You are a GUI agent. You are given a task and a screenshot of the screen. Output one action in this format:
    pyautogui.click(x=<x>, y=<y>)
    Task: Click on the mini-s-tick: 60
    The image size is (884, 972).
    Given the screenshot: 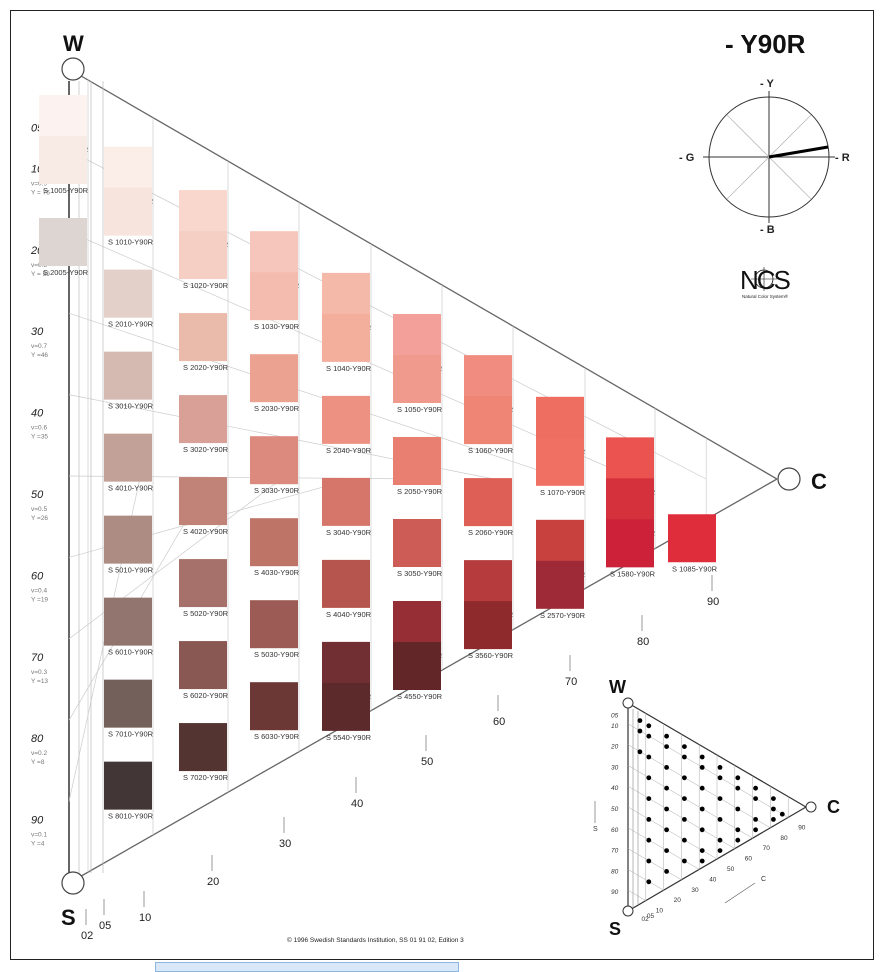 What is the action you would take?
    pyautogui.click(x=615, y=830)
    